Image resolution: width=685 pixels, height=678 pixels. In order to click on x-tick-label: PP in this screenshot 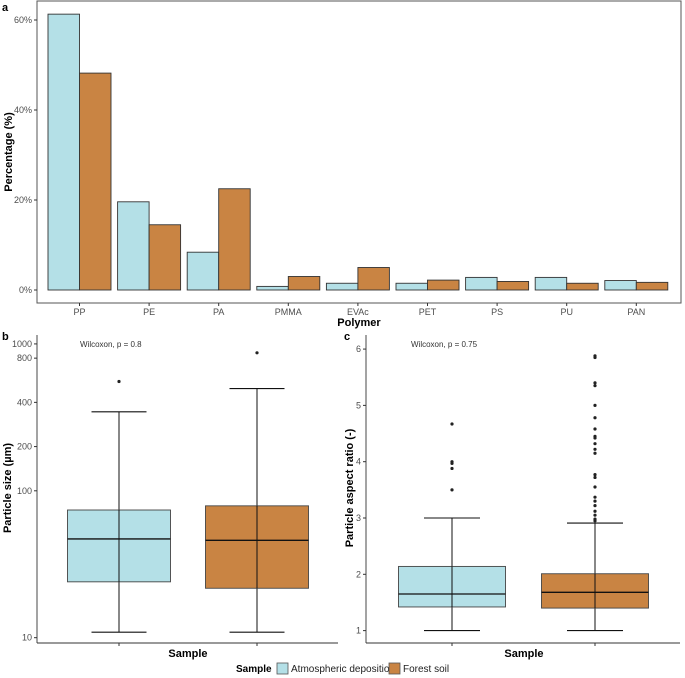, I will do `click(79, 312)`.